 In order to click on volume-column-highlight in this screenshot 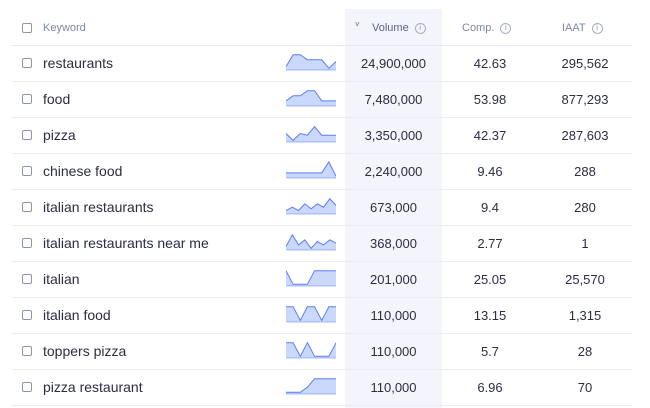, I will do `click(393, 208)`.